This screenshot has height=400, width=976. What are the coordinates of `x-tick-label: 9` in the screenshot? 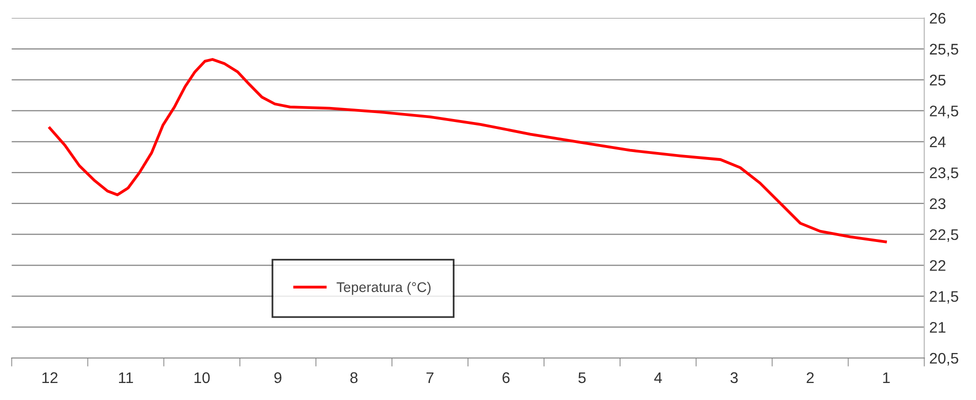 It's located at (278, 378).